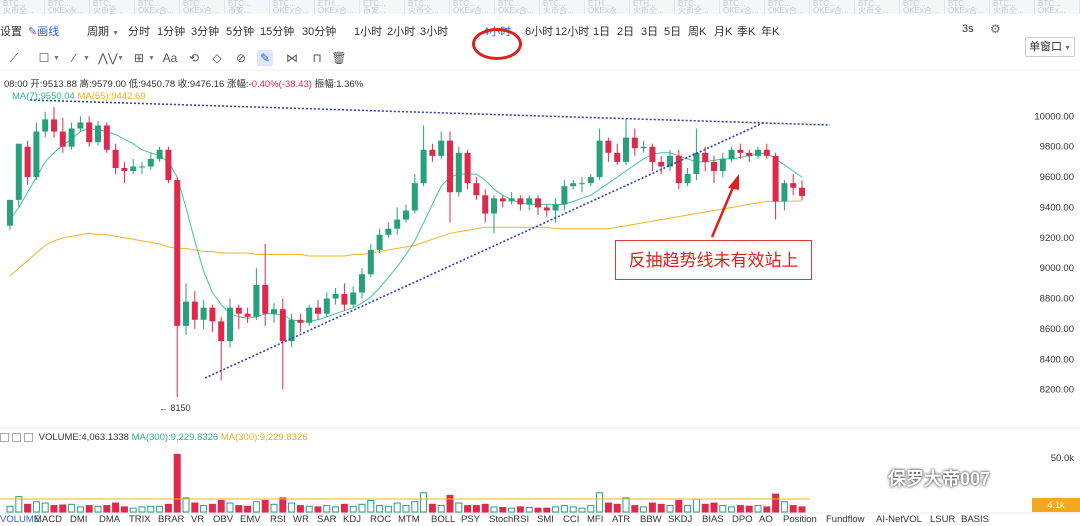 This screenshot has width=1080, height=526. What do you see at coordinates (108, 58) in the screenshot?
I see `wave-tool-icon: ⋀⋁` at bounding box center [108, 58].